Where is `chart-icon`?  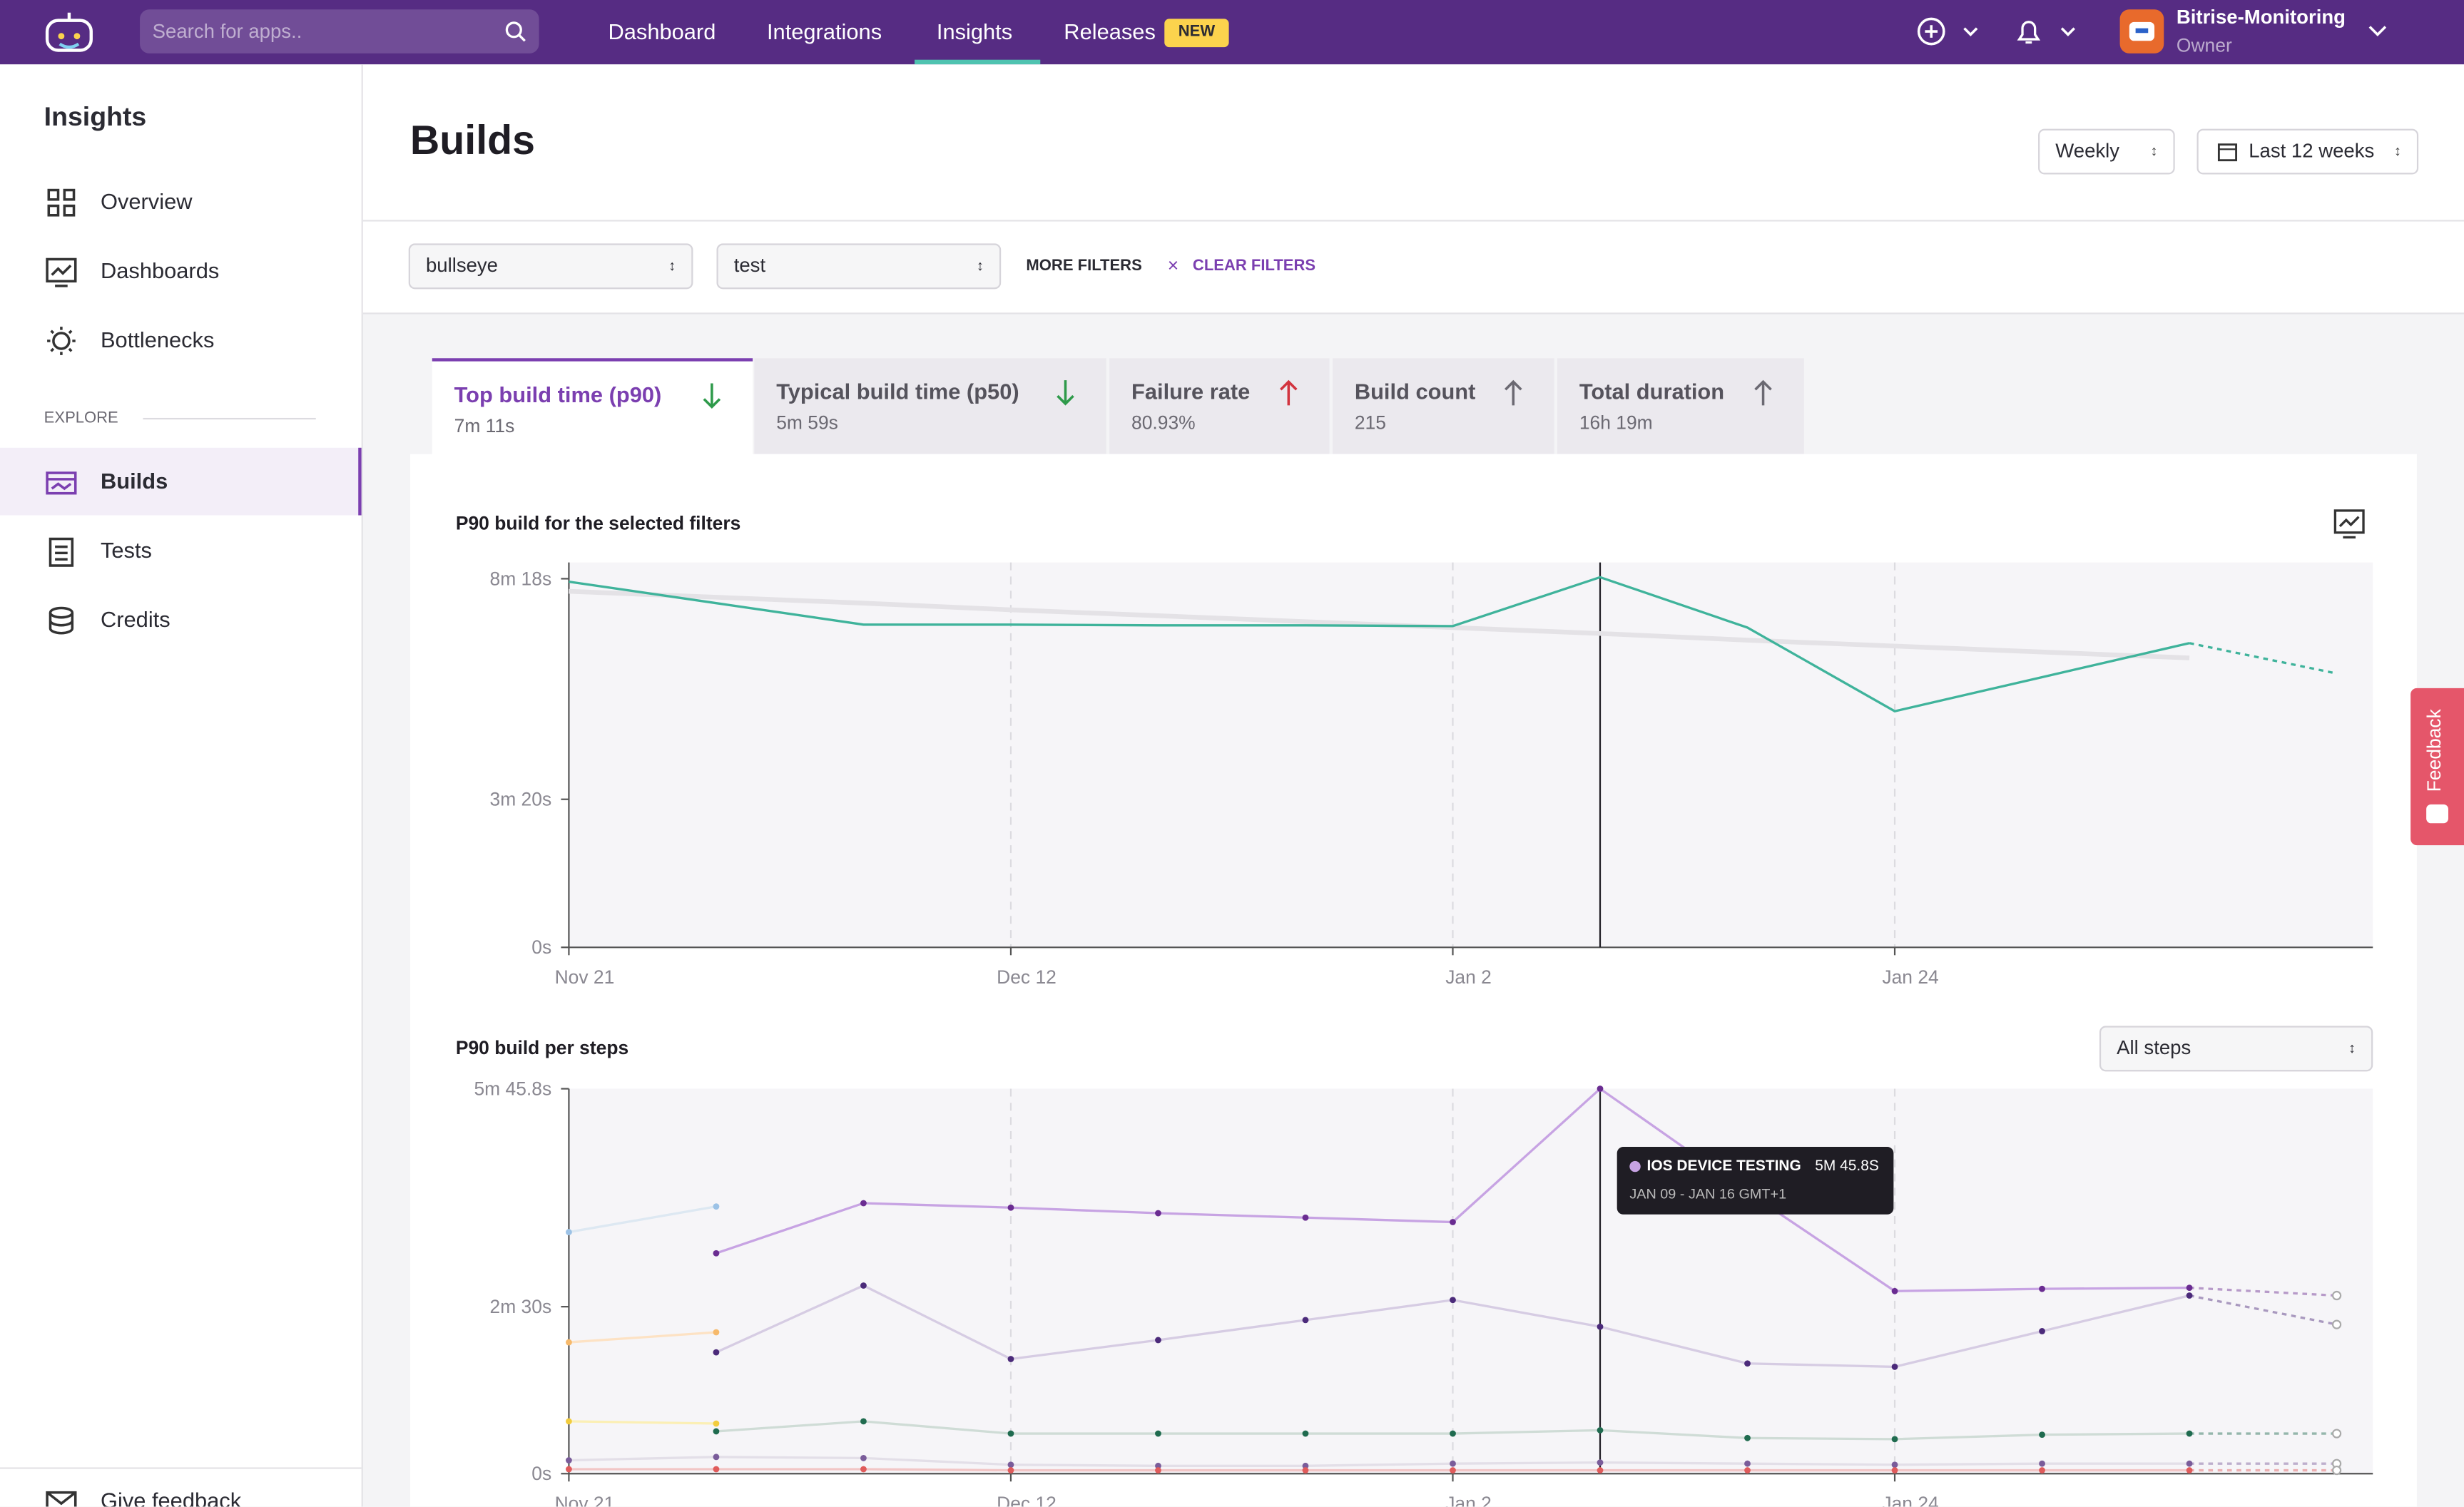 chart-icon is located at coordinates (2349, 523).